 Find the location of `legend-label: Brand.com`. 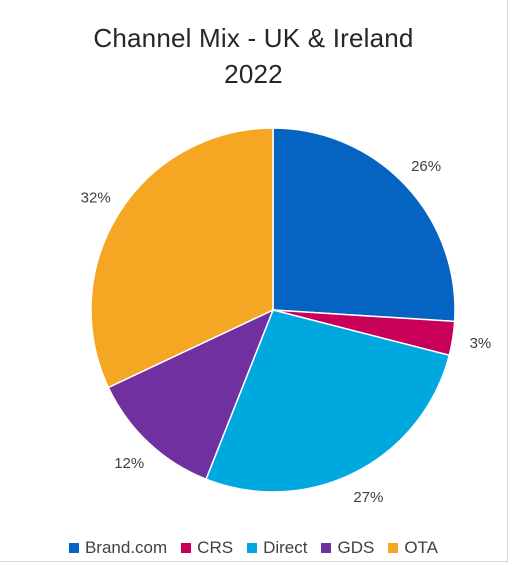

legend-label: Brand.com is located at coordinates (126, 547).